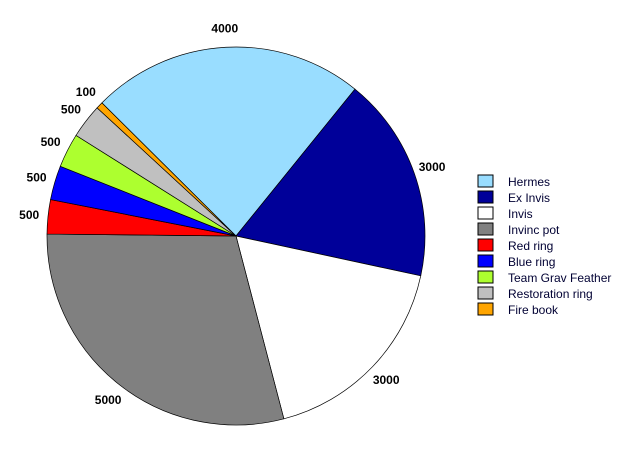  Describe the element at coordinates (533, 310) in the screenshot. I see `legend-label: Fire book` at that location.